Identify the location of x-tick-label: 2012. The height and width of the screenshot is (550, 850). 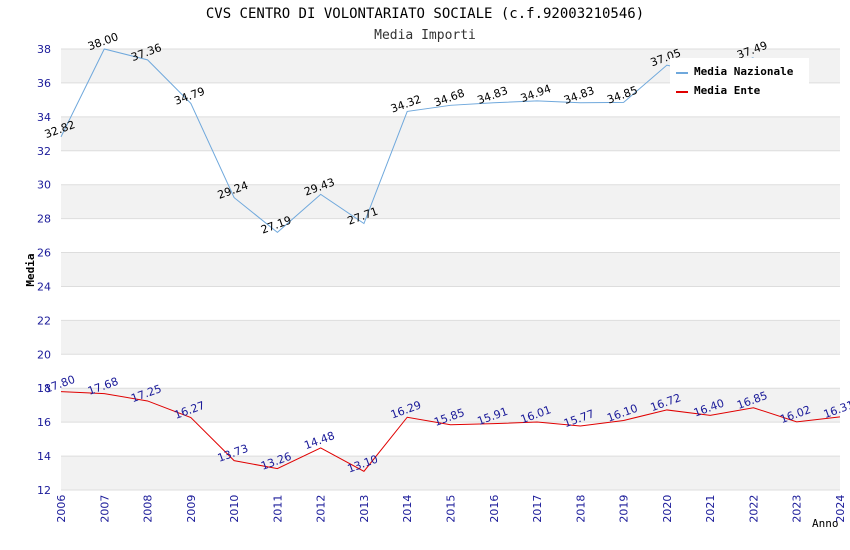
(321, 509).